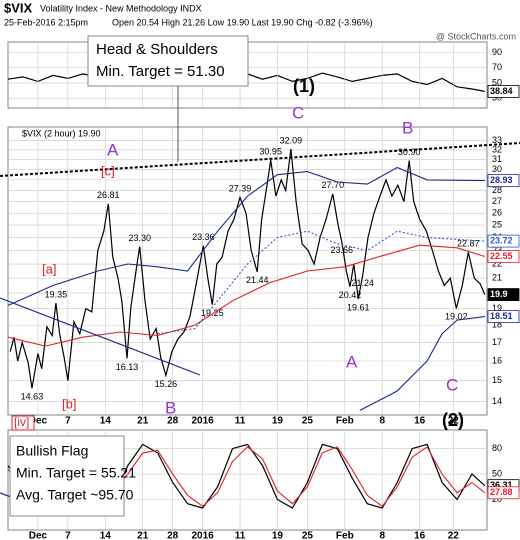  Describe the element at coordinates (52, 451) in the screenshot. I see `annotation: Bullish Flag` at that location.